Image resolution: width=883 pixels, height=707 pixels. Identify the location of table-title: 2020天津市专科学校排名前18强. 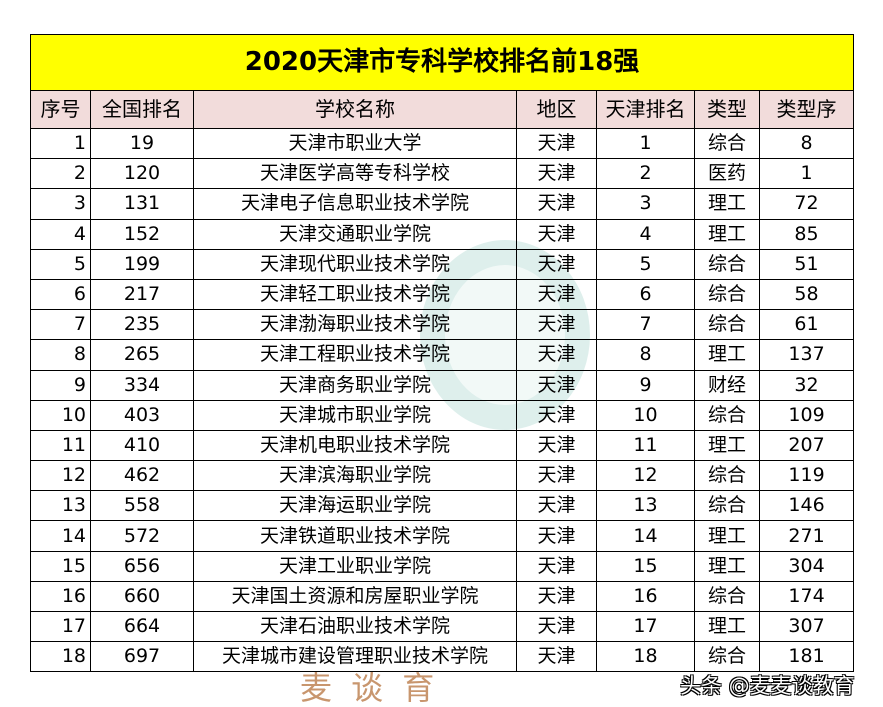
(442, 62).